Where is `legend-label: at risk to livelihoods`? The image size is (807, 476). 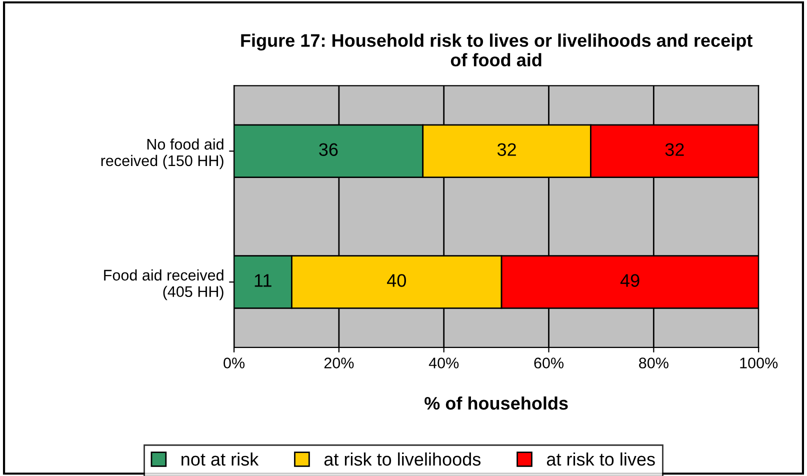 legend-label: at risk to livelihoods is located at coordinates (402, 459).